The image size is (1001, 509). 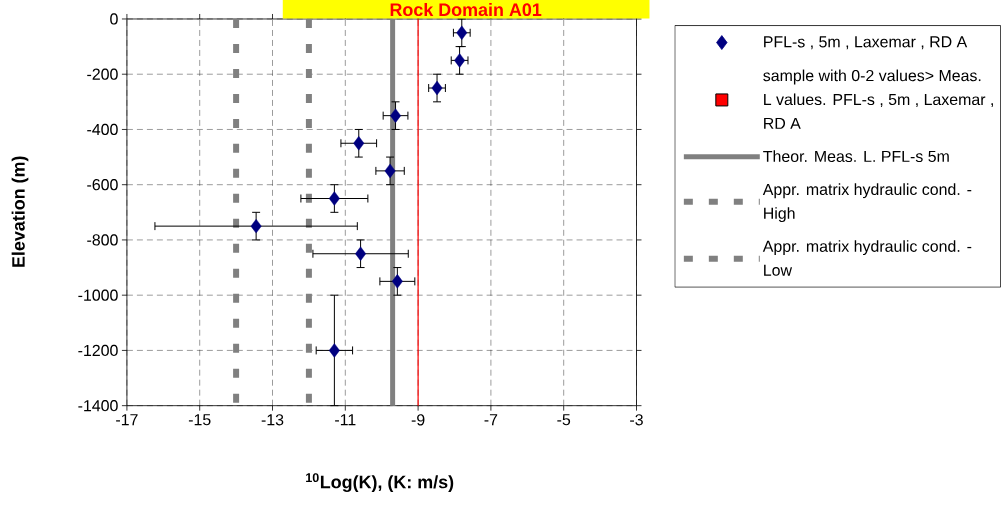 What do you see at coordinates (564, 420) in the screenshot?
I see `x-tick-label: -5` at bounding box center [564, 420].